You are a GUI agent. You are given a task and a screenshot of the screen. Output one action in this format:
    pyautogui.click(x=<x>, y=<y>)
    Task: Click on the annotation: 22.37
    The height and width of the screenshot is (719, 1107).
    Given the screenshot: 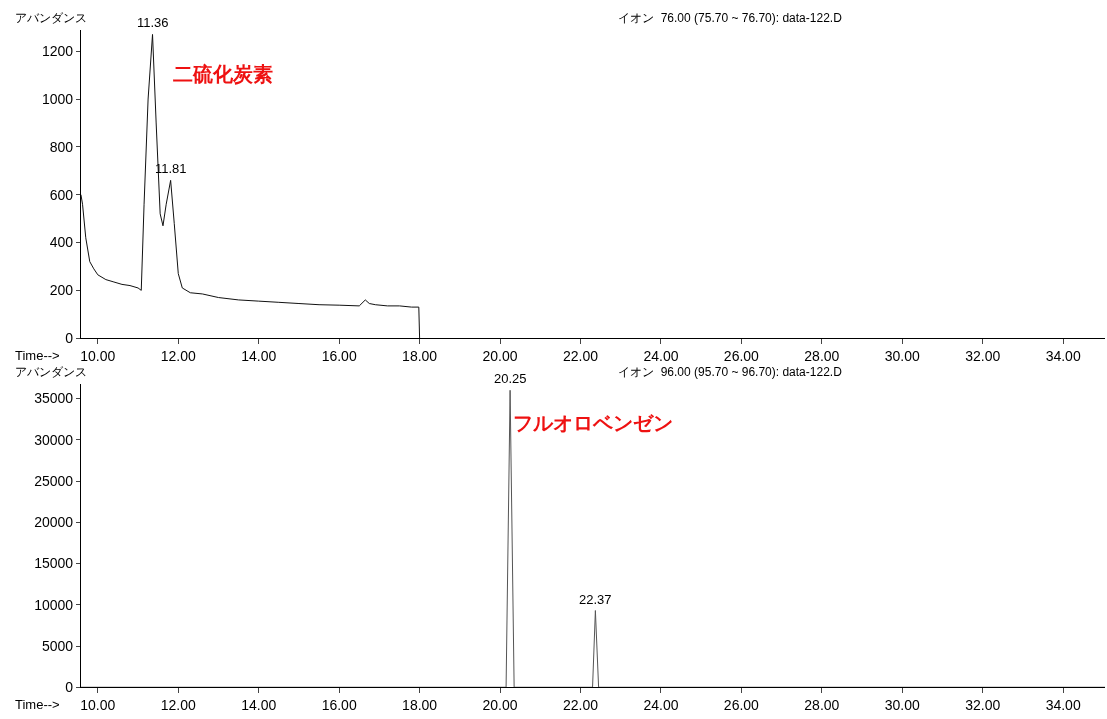 What is the action you would take?
    pyautogui.click(x=595, y=599)
    